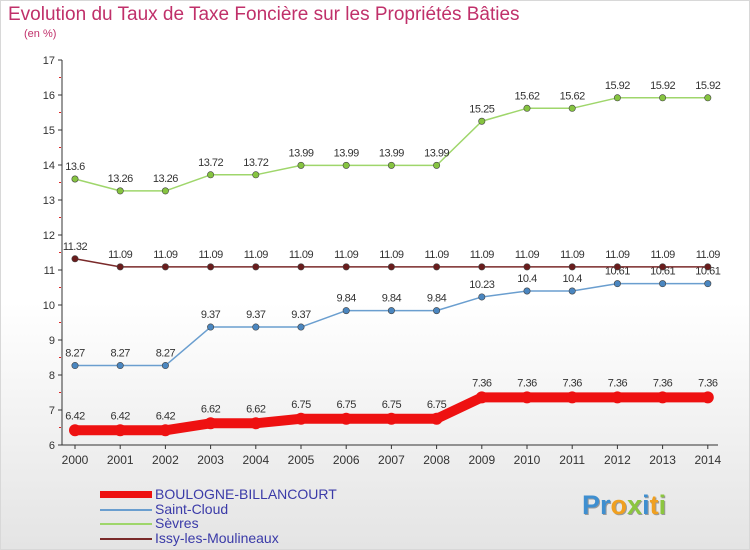  I want to click on x-tick-label: 2003, so click(210, 460).